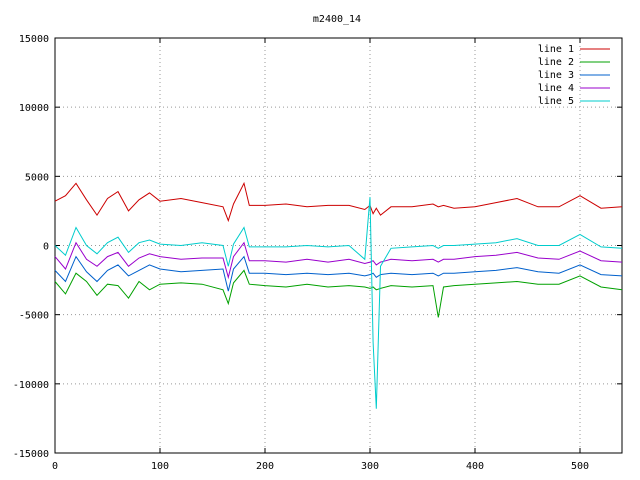 The height and width of the screenshot is (480, 640). Describe the element at coordinates (31, 385) in the screenshot. I see `y-tick-label: -10000` at that location.